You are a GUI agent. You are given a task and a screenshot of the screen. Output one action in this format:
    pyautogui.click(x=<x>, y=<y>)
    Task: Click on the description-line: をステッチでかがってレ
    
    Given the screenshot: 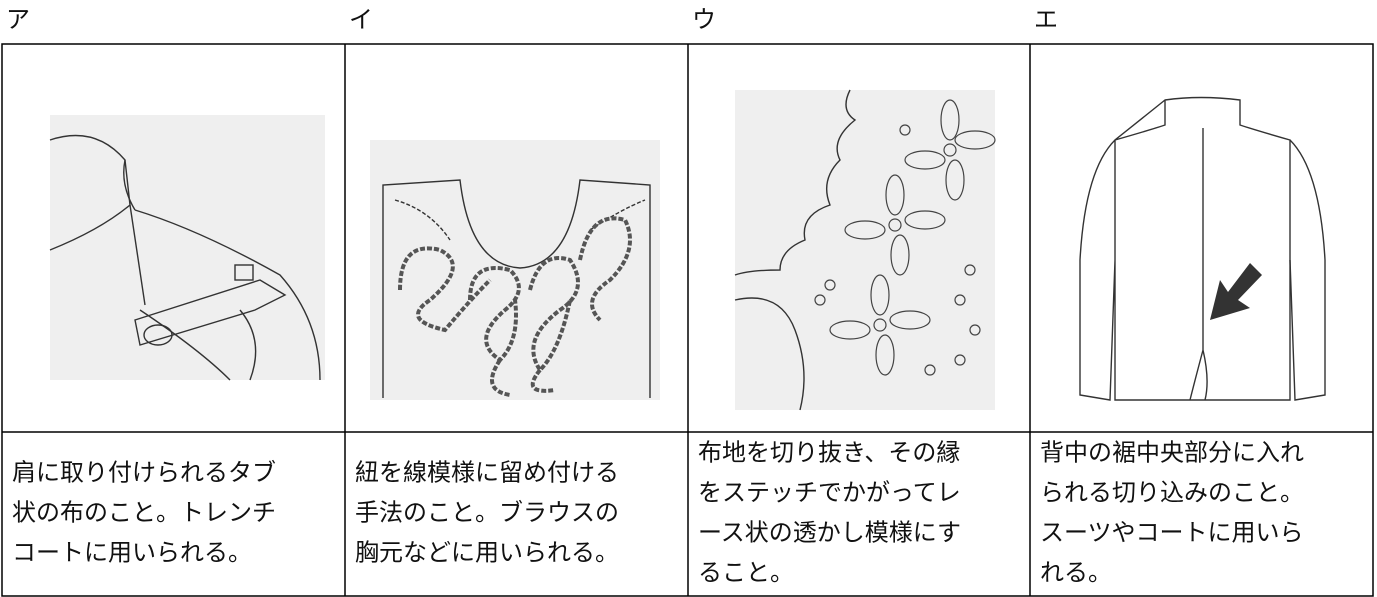 What is the action you would take?
    pyautogui.click(x=829, y=493)
    